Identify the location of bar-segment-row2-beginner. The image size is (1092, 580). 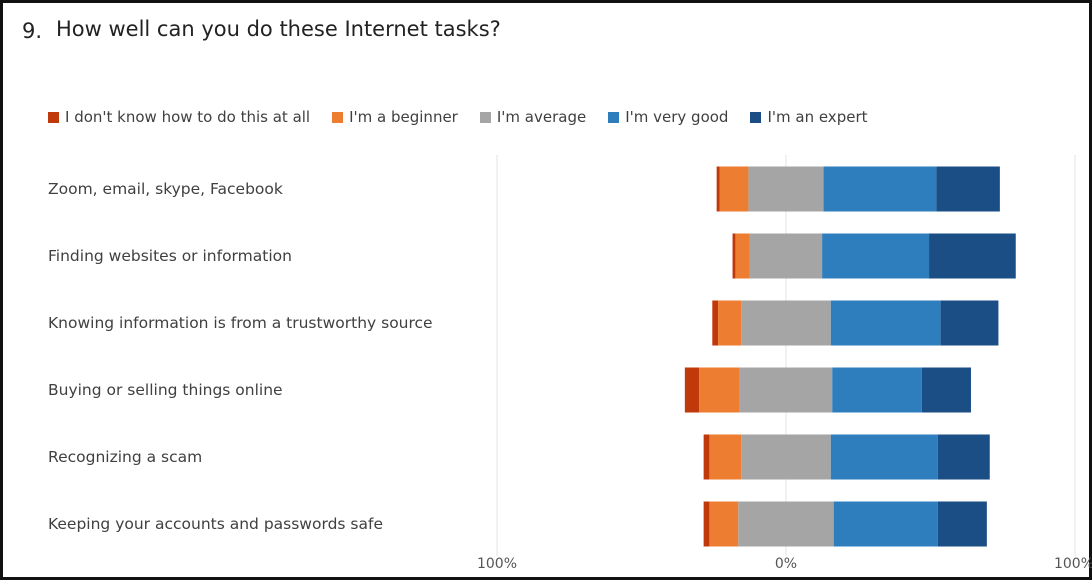
(730, 323).